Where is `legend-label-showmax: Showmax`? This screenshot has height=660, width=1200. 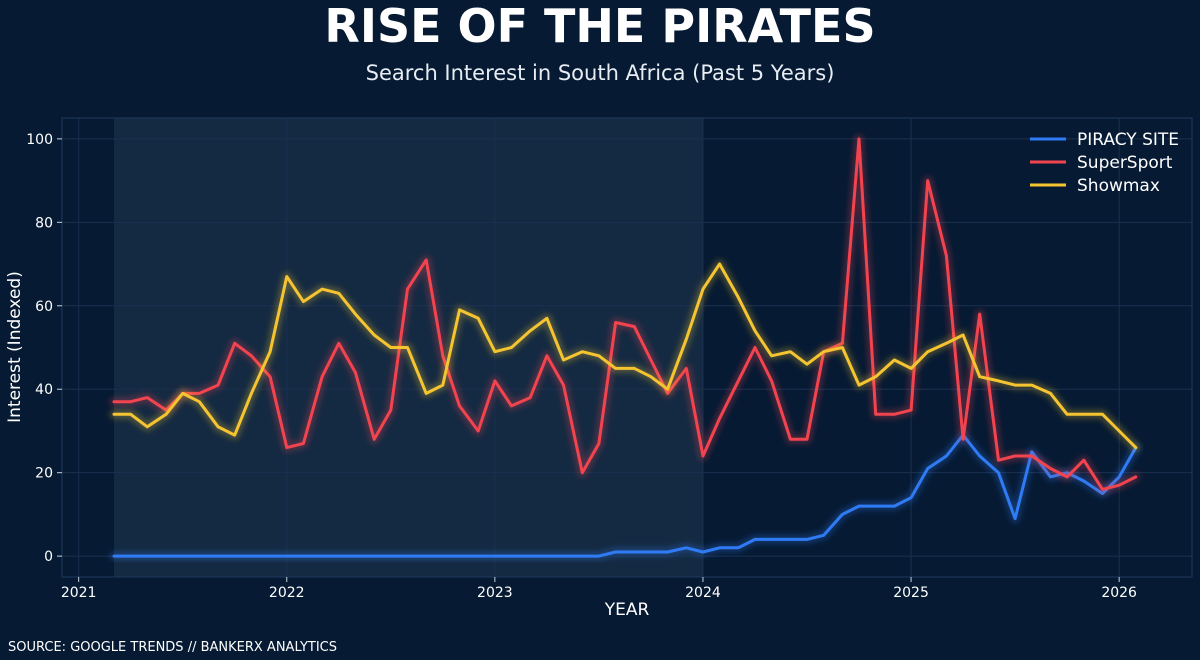 legend-label-showmax: Showmax is located at coordinates (1118, 186).